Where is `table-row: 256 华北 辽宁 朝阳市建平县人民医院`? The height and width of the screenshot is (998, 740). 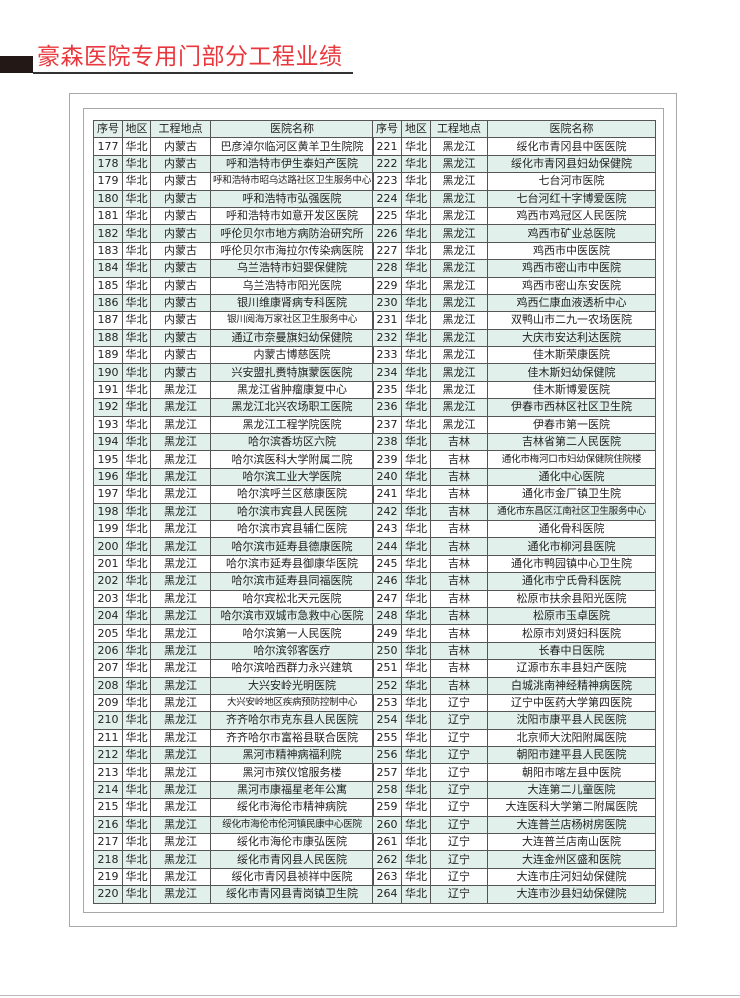
table-row: 256 华北 辽宁 朝阳市建平县人民医院 is located at coordinates (514, 755).